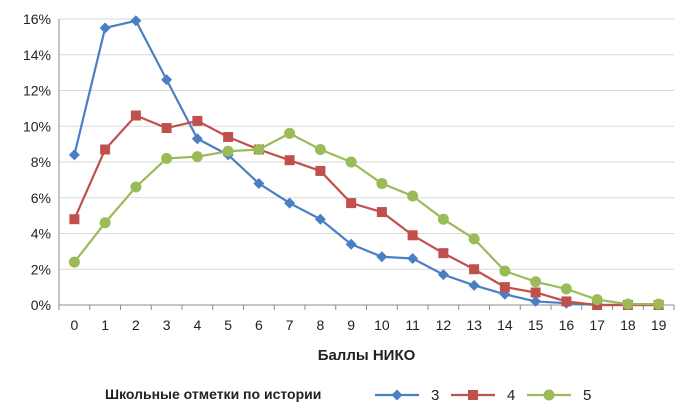  I want to click on x-tick-label: 6, so click(259, 325).